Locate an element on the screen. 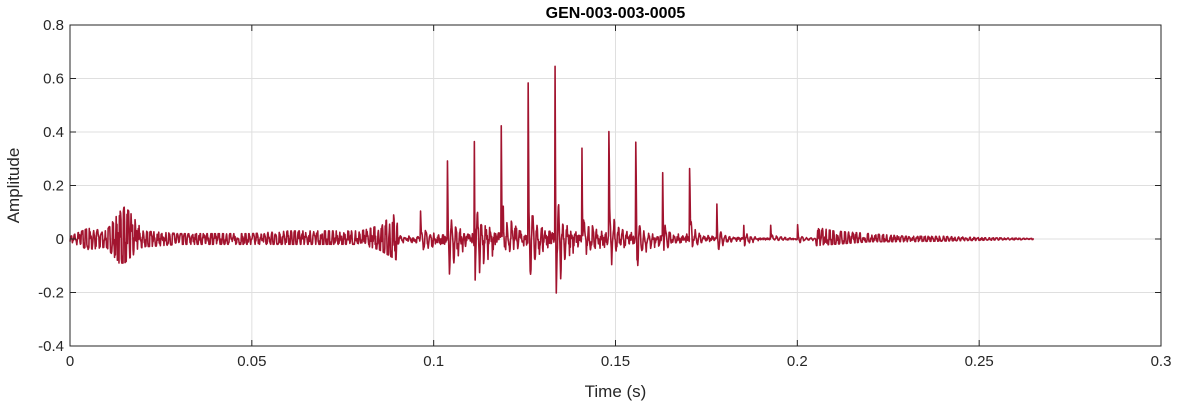  x-tick-label: 0.15 is located at coordinates (615, 361).